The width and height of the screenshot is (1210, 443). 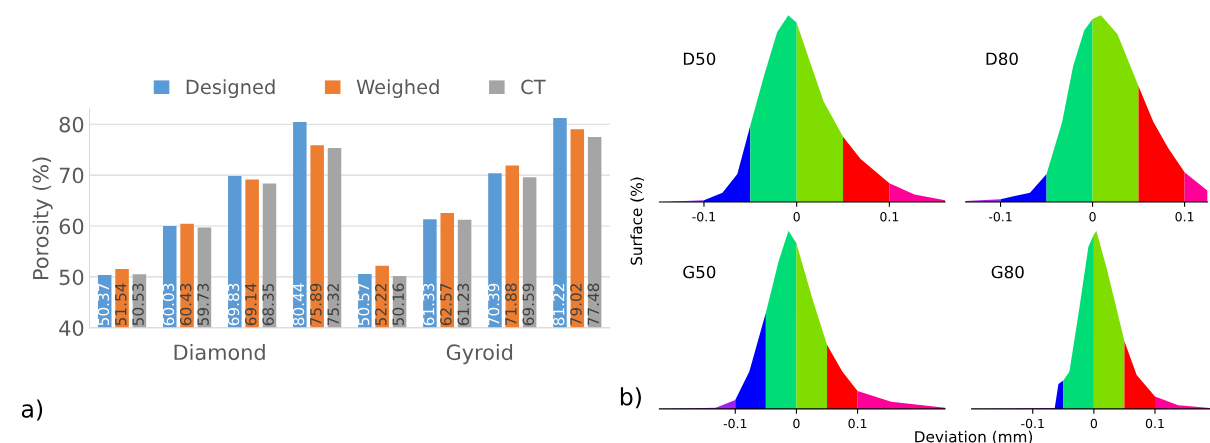 I want to click on y-tick-label: 60, so click(x=71, y=226).